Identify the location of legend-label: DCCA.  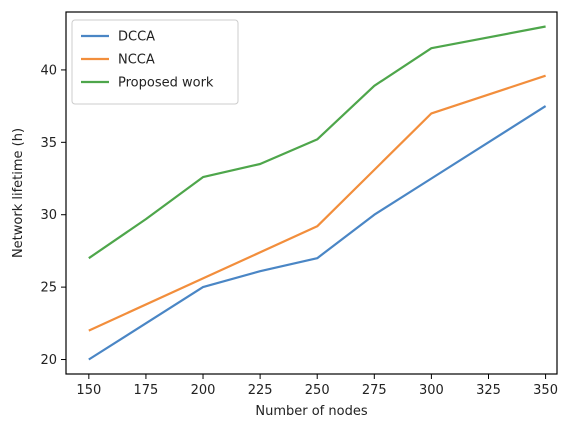
(136, 37).